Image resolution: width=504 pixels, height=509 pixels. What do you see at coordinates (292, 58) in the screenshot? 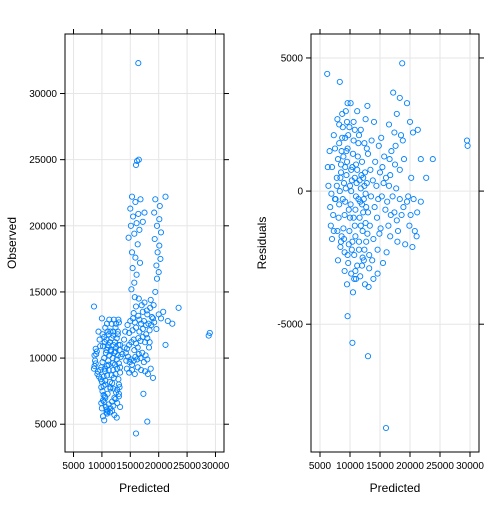
I see `y-tick-label: 5000` at bounding box center [292, 58].